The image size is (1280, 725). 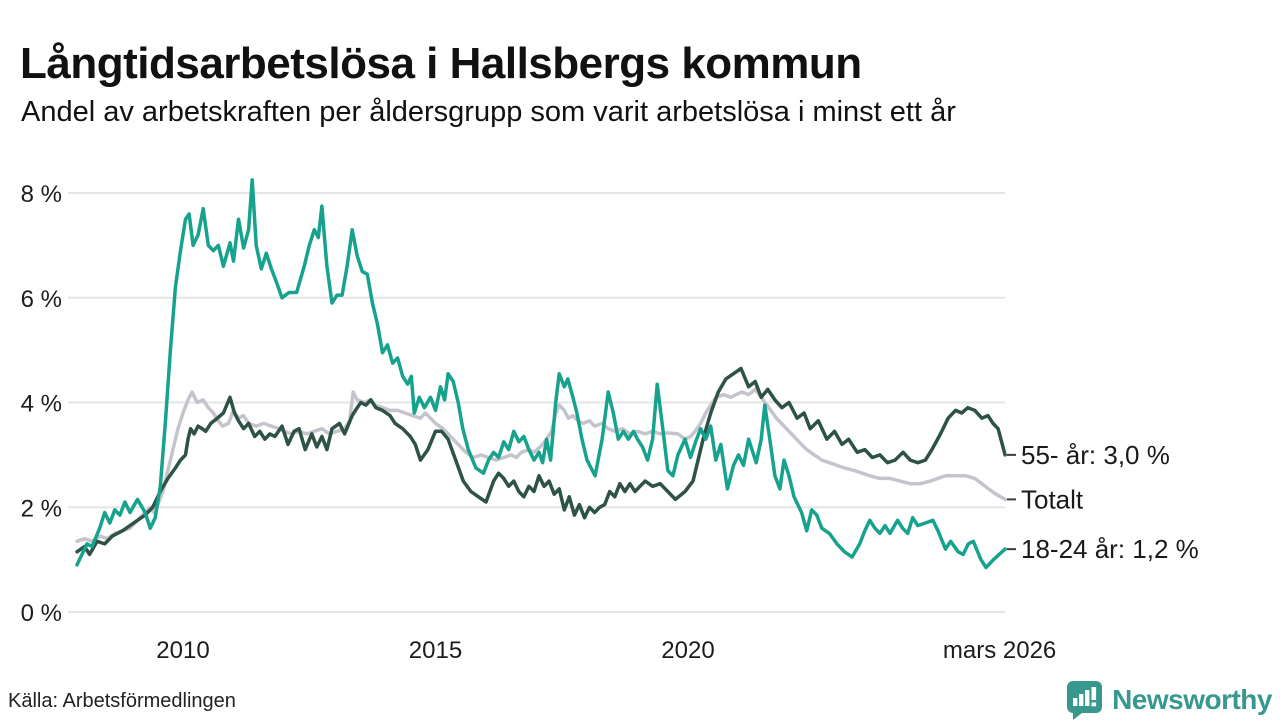 What do you see at coordinates (41, 613) in the screenshot?
I see `y-tick-label: 0 %` at bounding box center [41, 613].